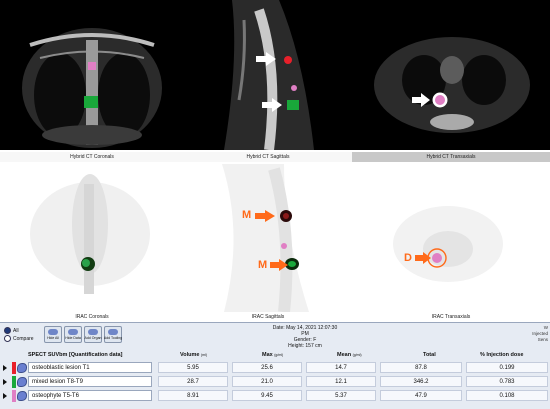 The image size is (550, 409). I want to click on nm-coronal-image, so click(90, 234).